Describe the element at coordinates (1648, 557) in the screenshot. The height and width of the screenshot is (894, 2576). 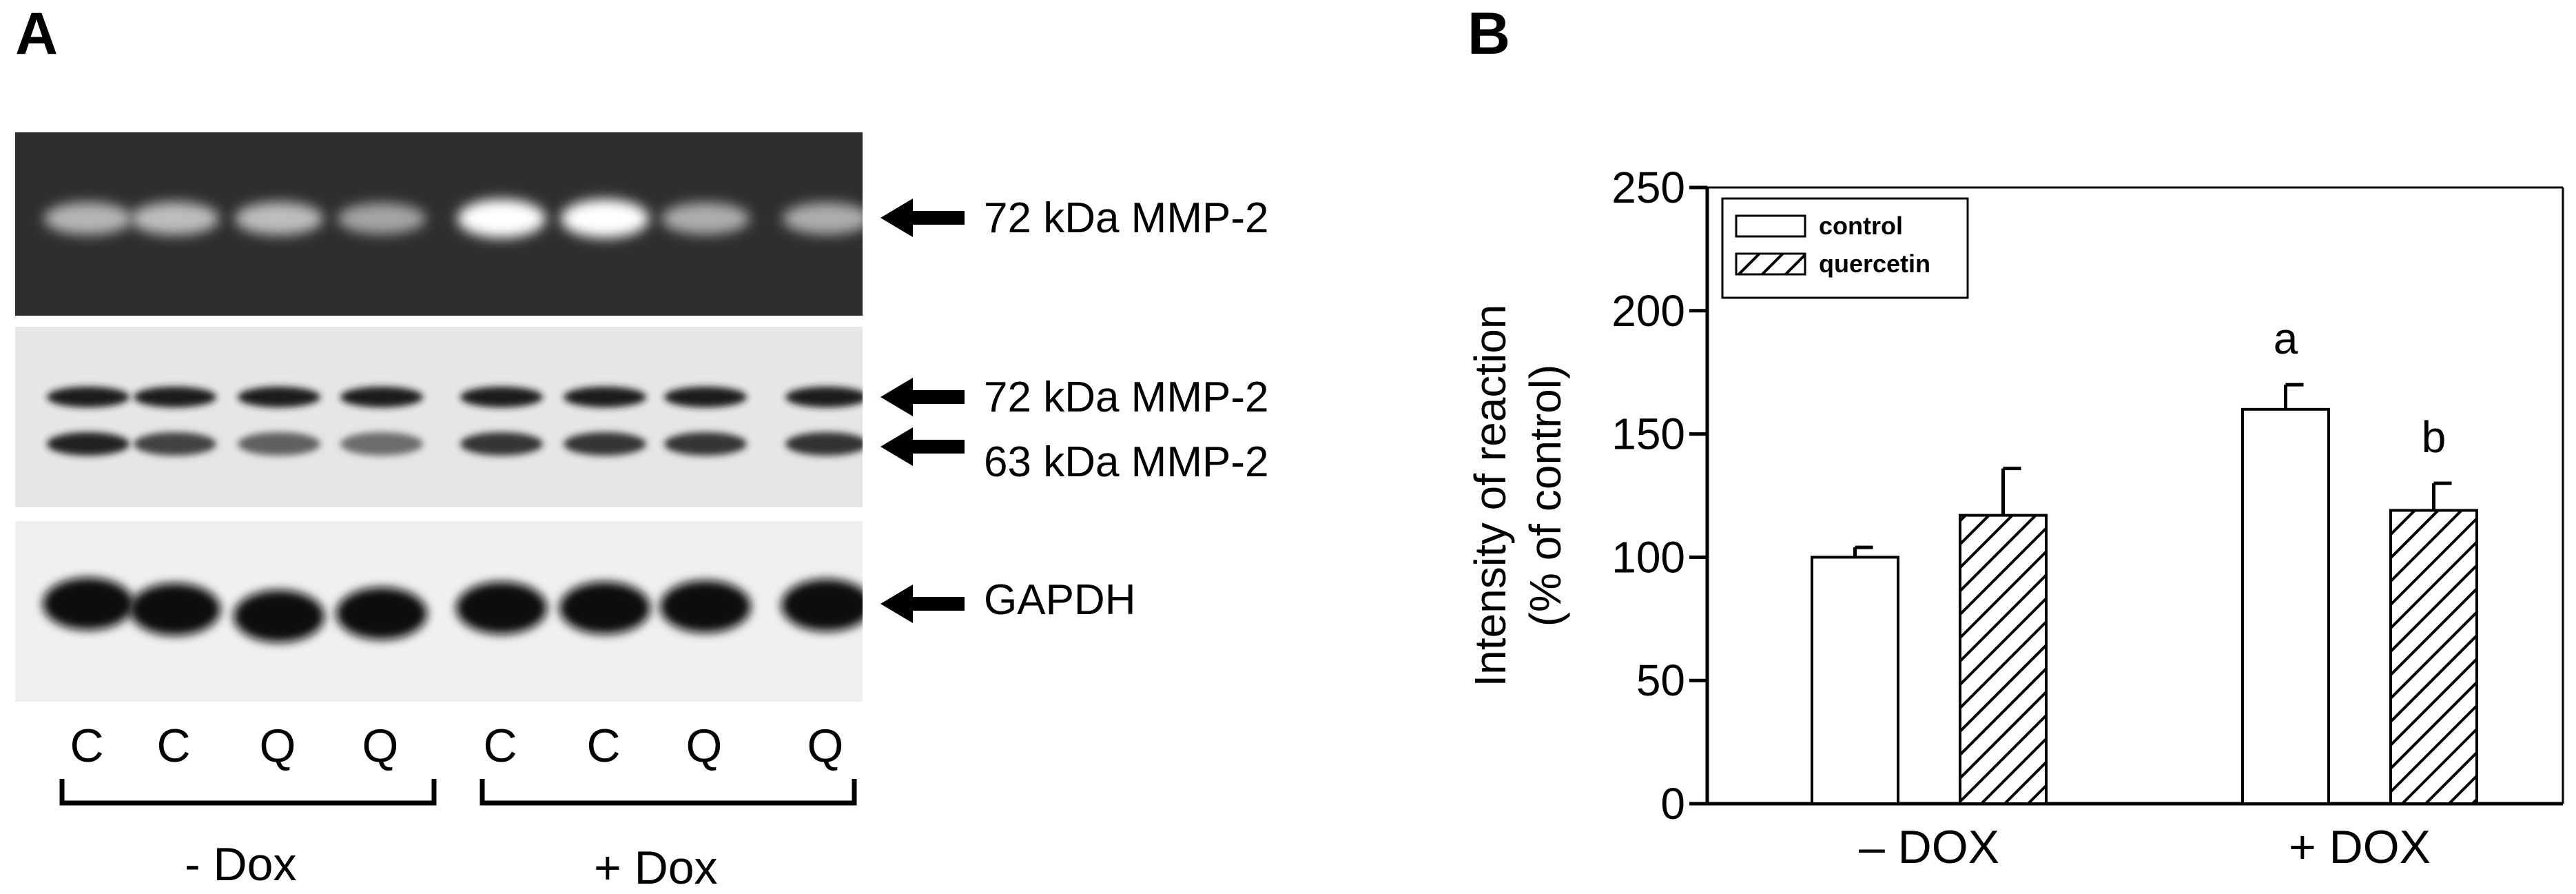
I see `y-tick-label: 100` at that location.